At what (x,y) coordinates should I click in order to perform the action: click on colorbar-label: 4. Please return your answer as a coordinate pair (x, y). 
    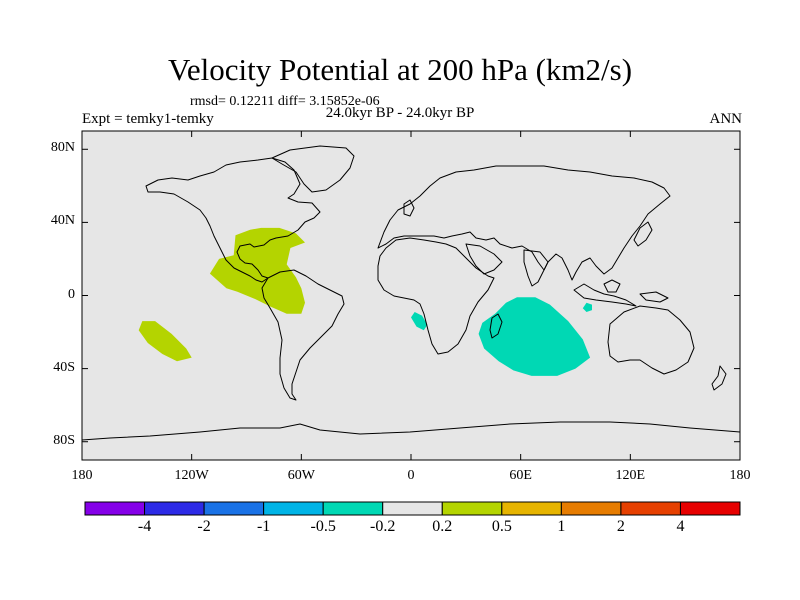
    Looking at the image, I should click on (680, 526).